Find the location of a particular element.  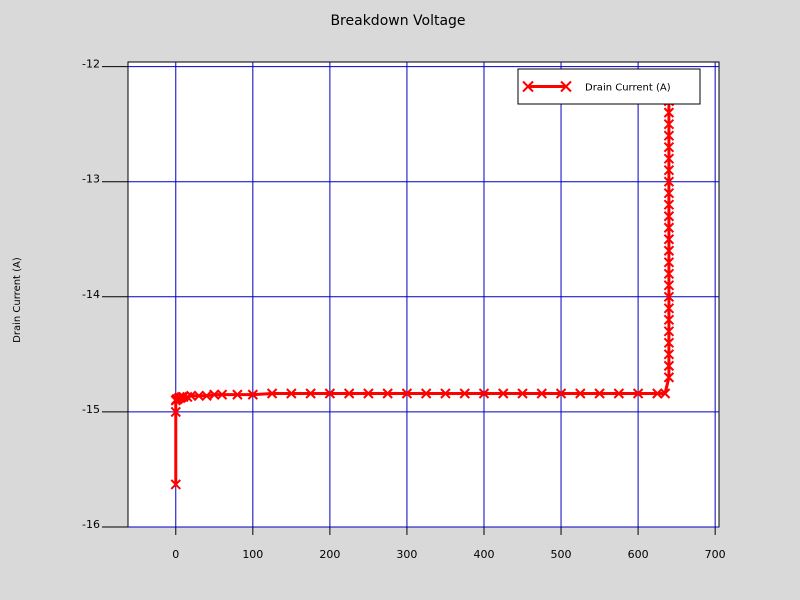

y-tick-label: -16 is located at coordinates (91, 524).